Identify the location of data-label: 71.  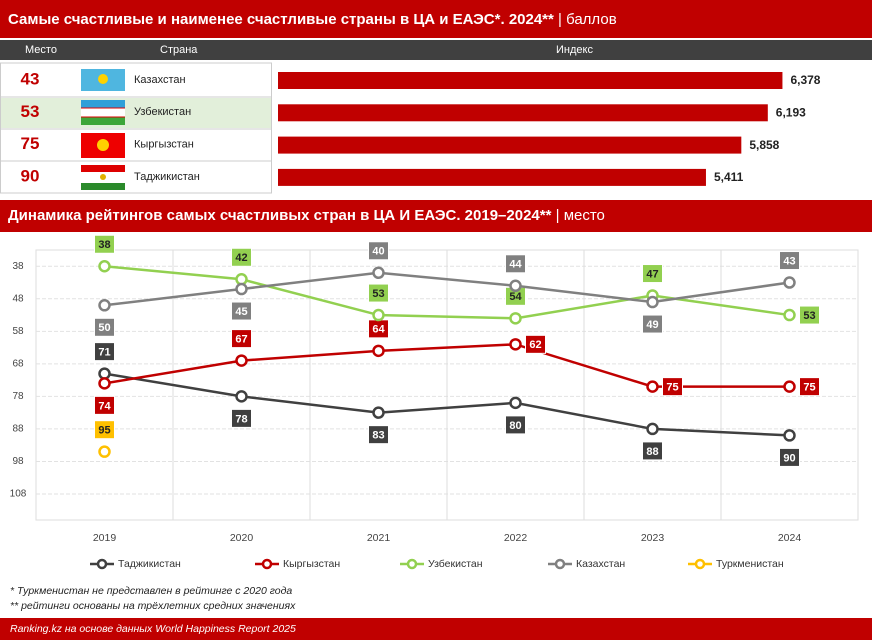
(104, 353).